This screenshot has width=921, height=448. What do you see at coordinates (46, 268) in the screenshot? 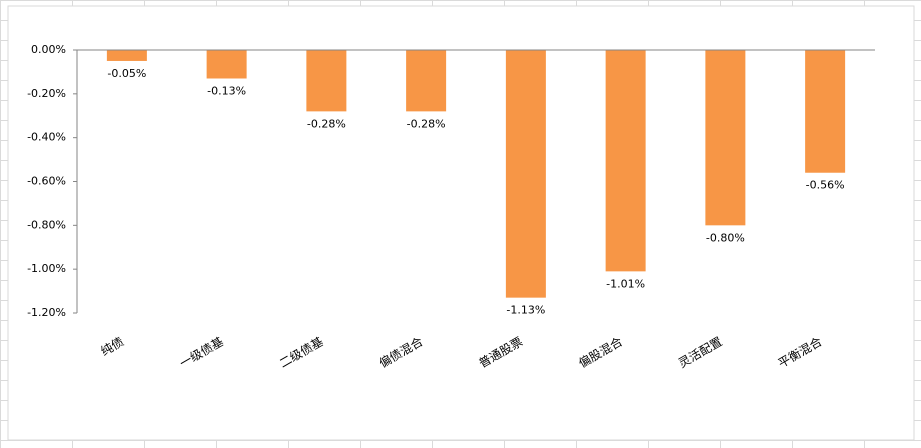
I see `y-tick-label: -1.00%` at bounding box center [46, 268].